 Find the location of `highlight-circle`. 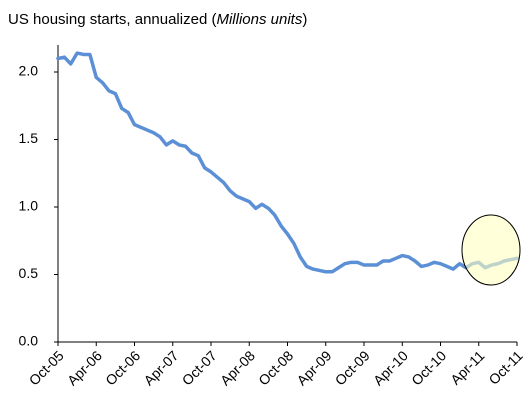

highlight-circle is located at coordinates (491, 250).